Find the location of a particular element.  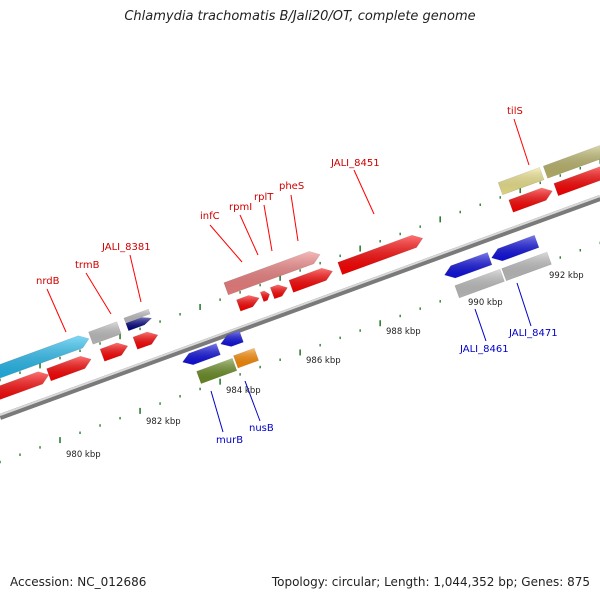

gene-label-JALI_8461: JALI_8461 is located at coordinates (484, 349).